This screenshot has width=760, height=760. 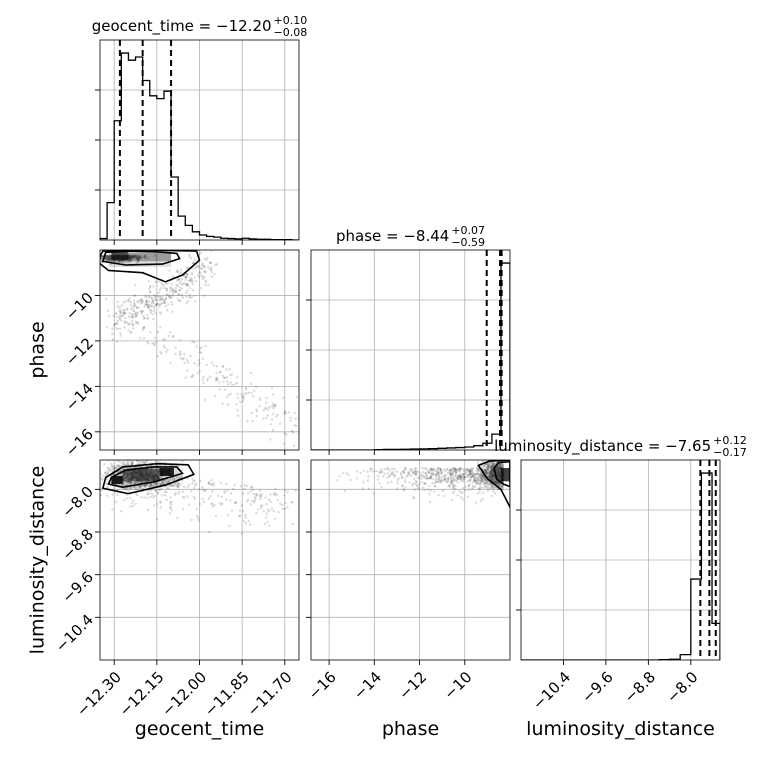 I want to click on ytick-label-luminosity_distance-3: −8.0, so click(x=78, y=502).